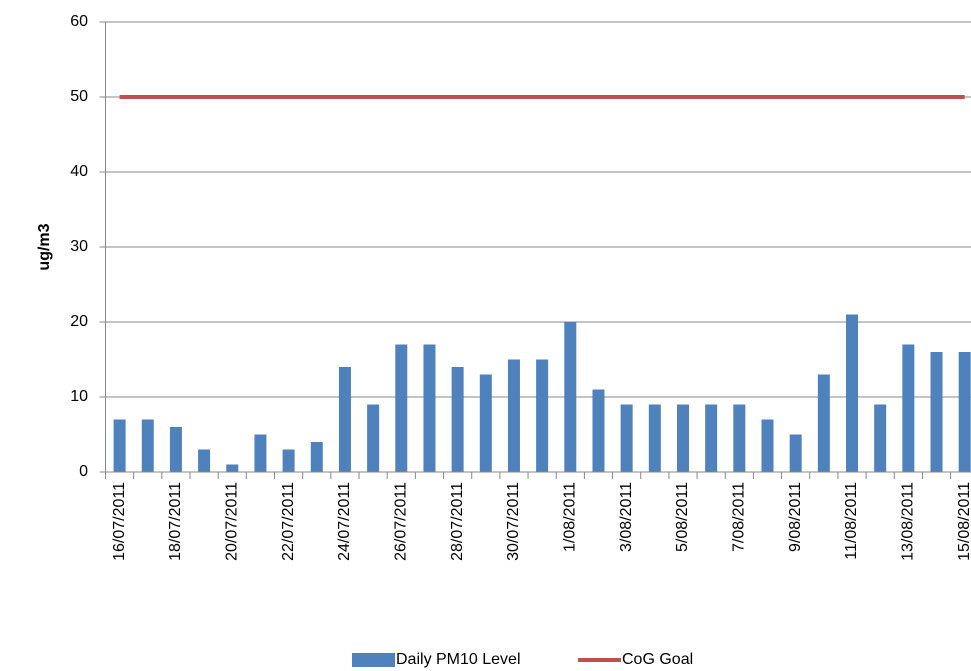  I want to click on x-tick-label: 18/07/2011, so click(175, 521).